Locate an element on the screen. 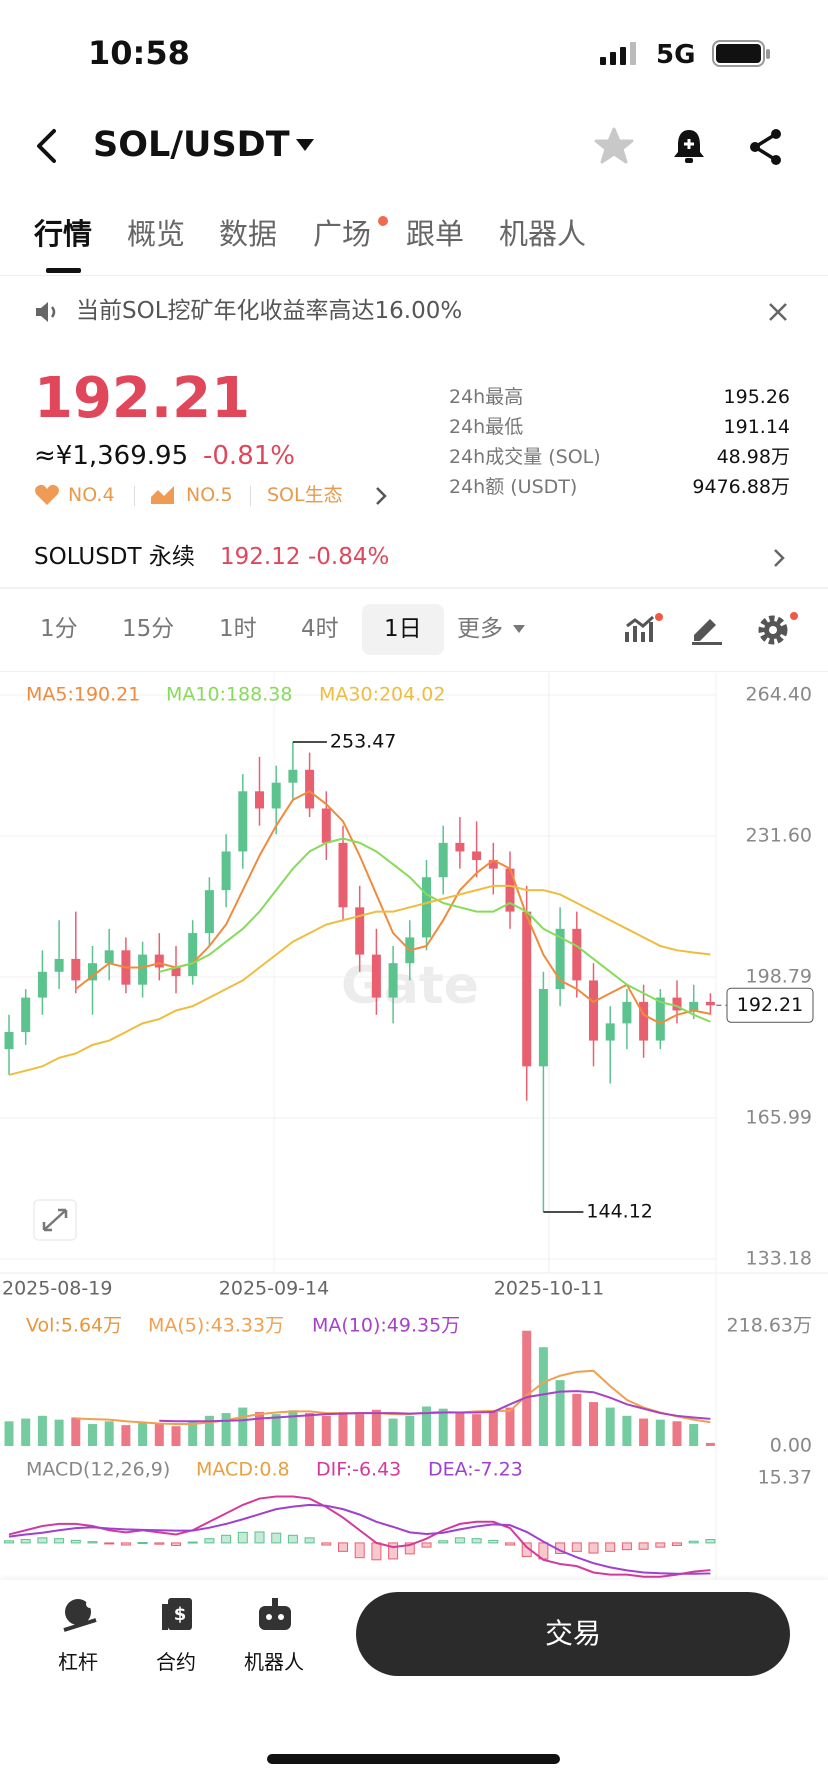 The height and width of the screenshot is (1792, 828). trade-button-label: 交易 is located at coordinates (572, 1633).